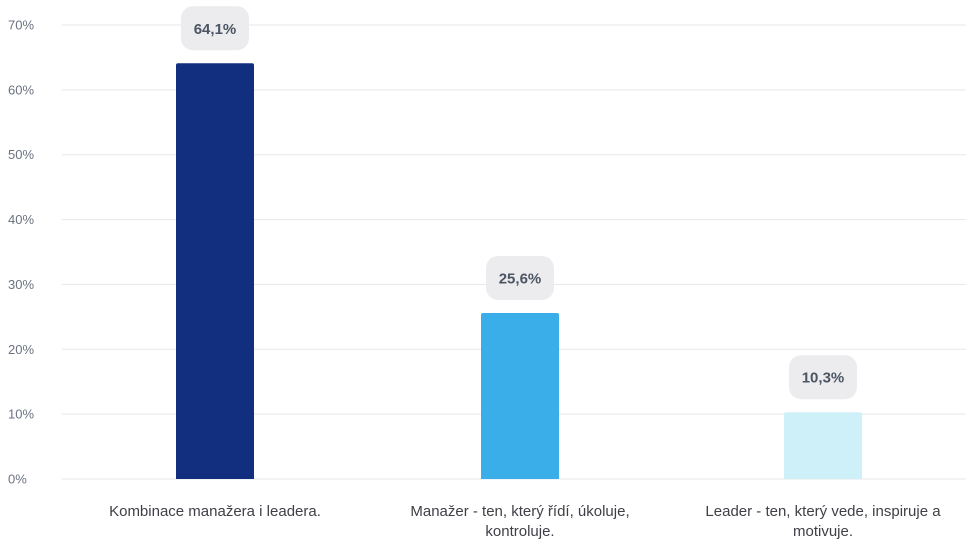 This screenshot has height=542, width=966. Describe the element at coordinates (21, 414) in the screenshot. I see `y-tick-label: 10%` at that location.